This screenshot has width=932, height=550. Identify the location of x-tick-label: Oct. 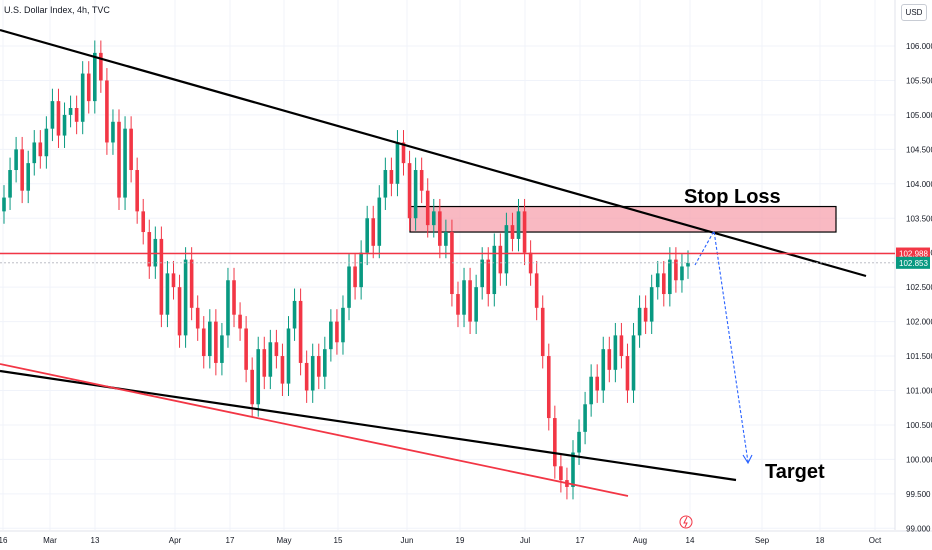
(875, 540).